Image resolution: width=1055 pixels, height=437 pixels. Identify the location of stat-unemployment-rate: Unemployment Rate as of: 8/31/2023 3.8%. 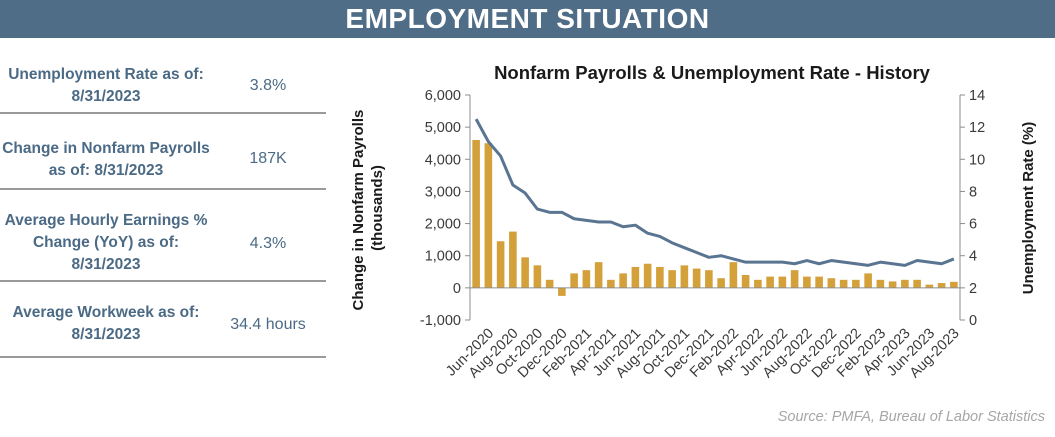
(163, 76).